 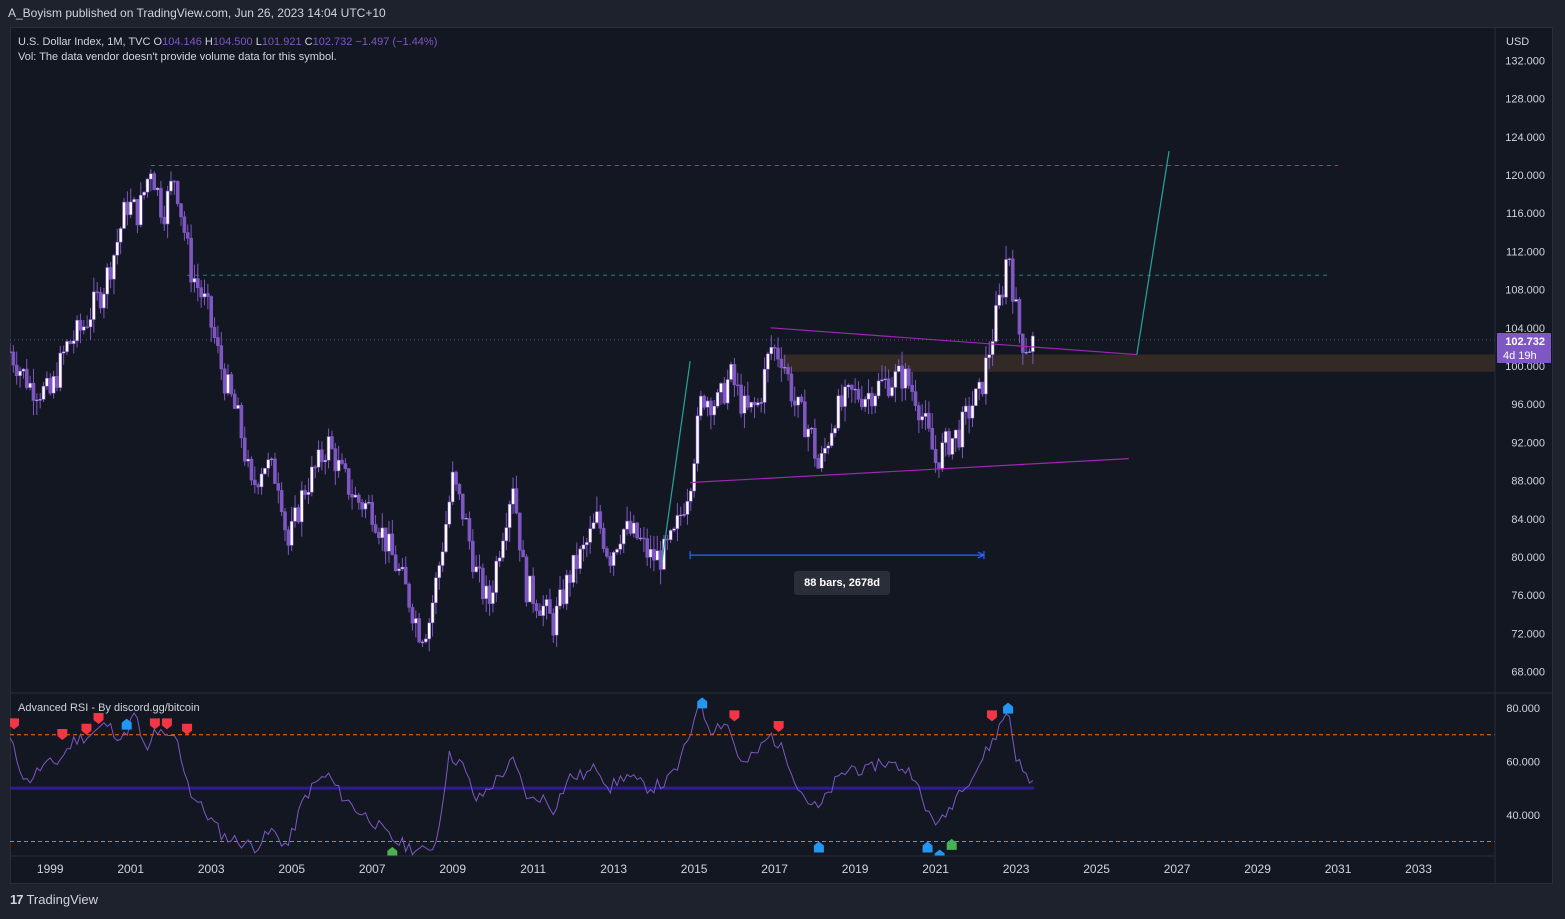 I want to click on high-value: 104.500, so click(x=232, y=42).